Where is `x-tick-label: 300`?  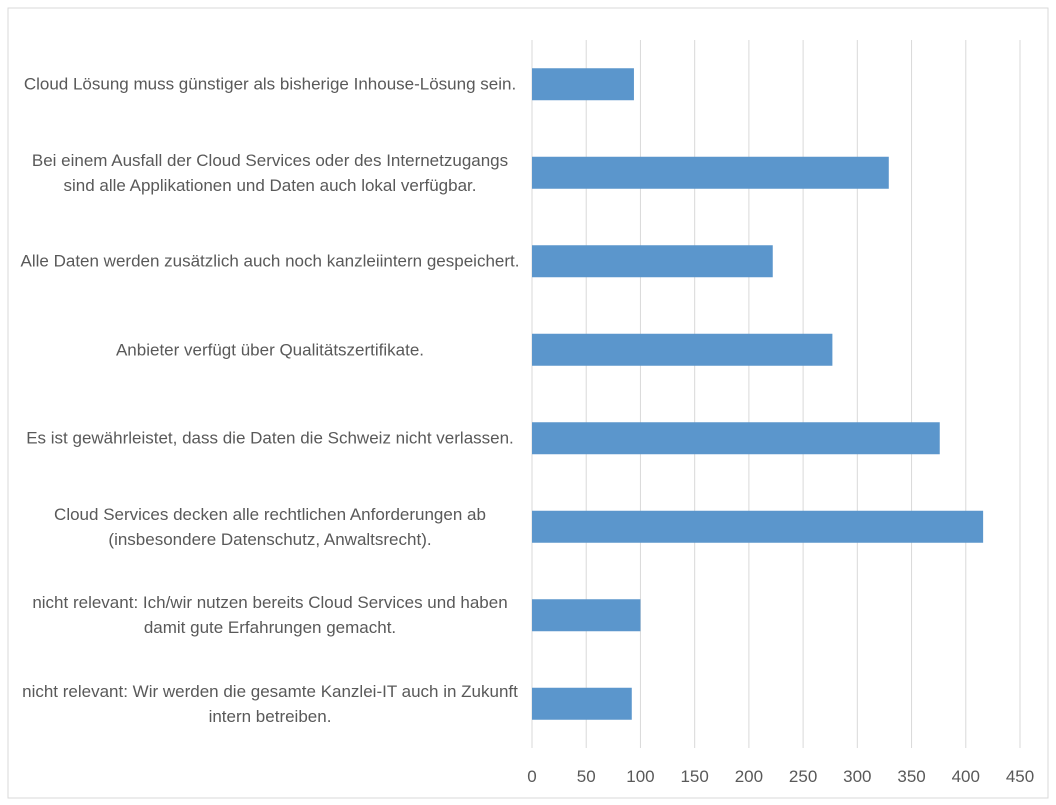
x-tick-label: 300 is located at coordinates (857, 776).